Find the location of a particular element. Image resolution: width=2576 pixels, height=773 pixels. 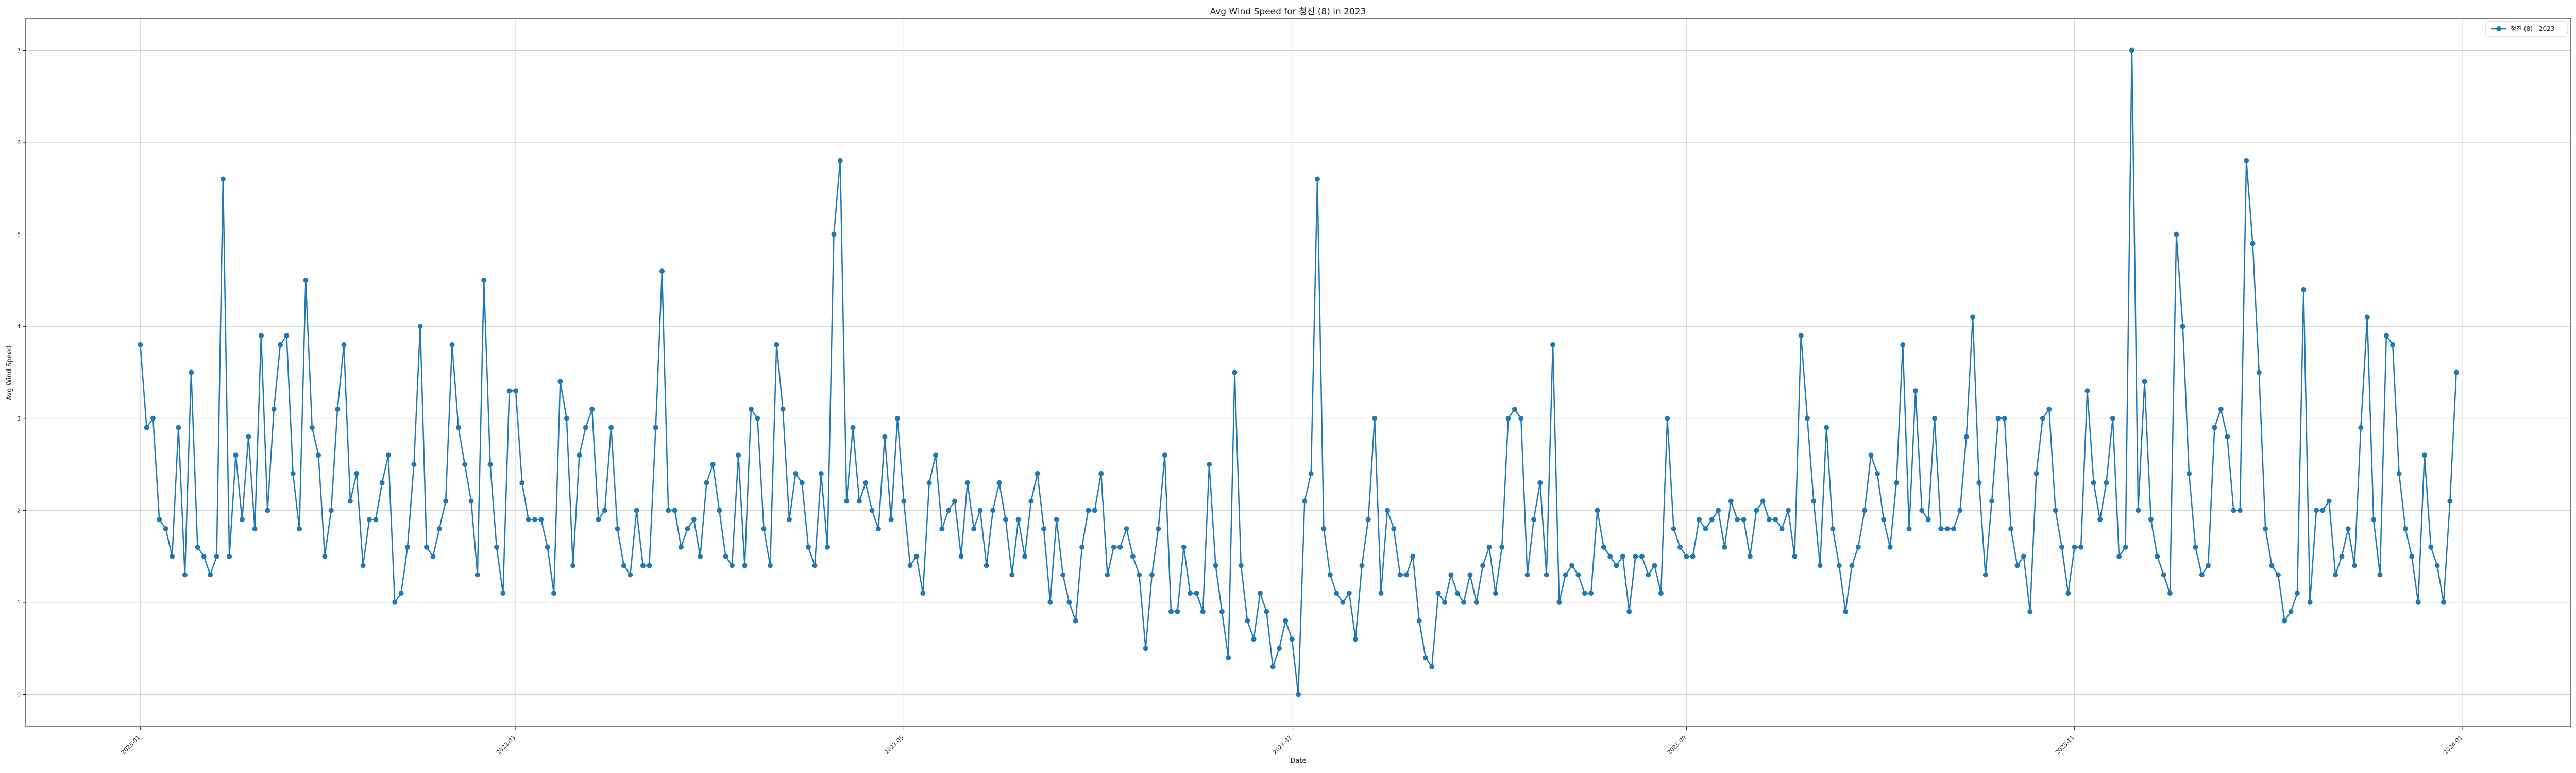

y-tick-label: 3 is located at coordinates (19, 418).